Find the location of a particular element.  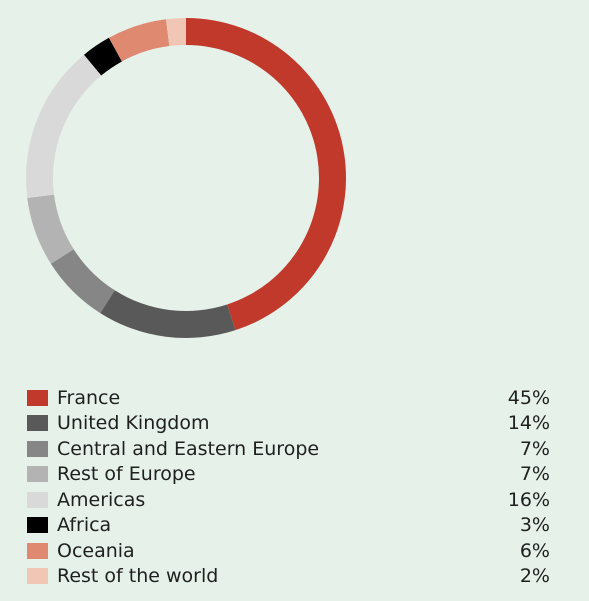

legend-item-oceania: Oceania 6% is located at coordinates (289, 551).